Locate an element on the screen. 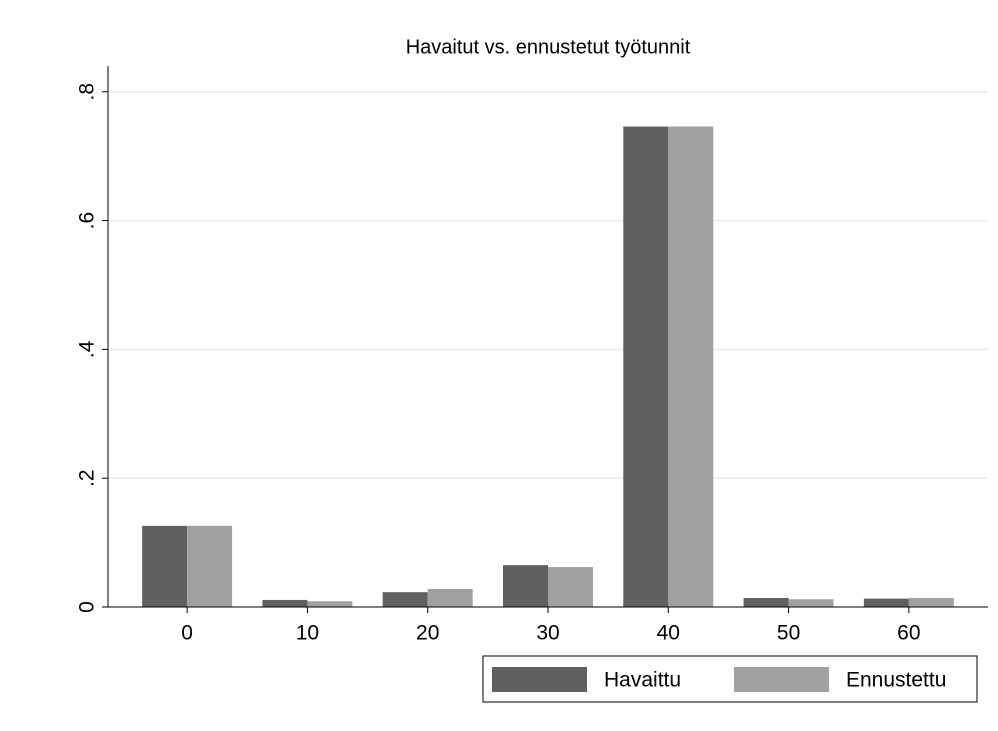 The height and width of the screenshot is (731, 998). x-tick-label: 40 is located at coordinates (668, 633).